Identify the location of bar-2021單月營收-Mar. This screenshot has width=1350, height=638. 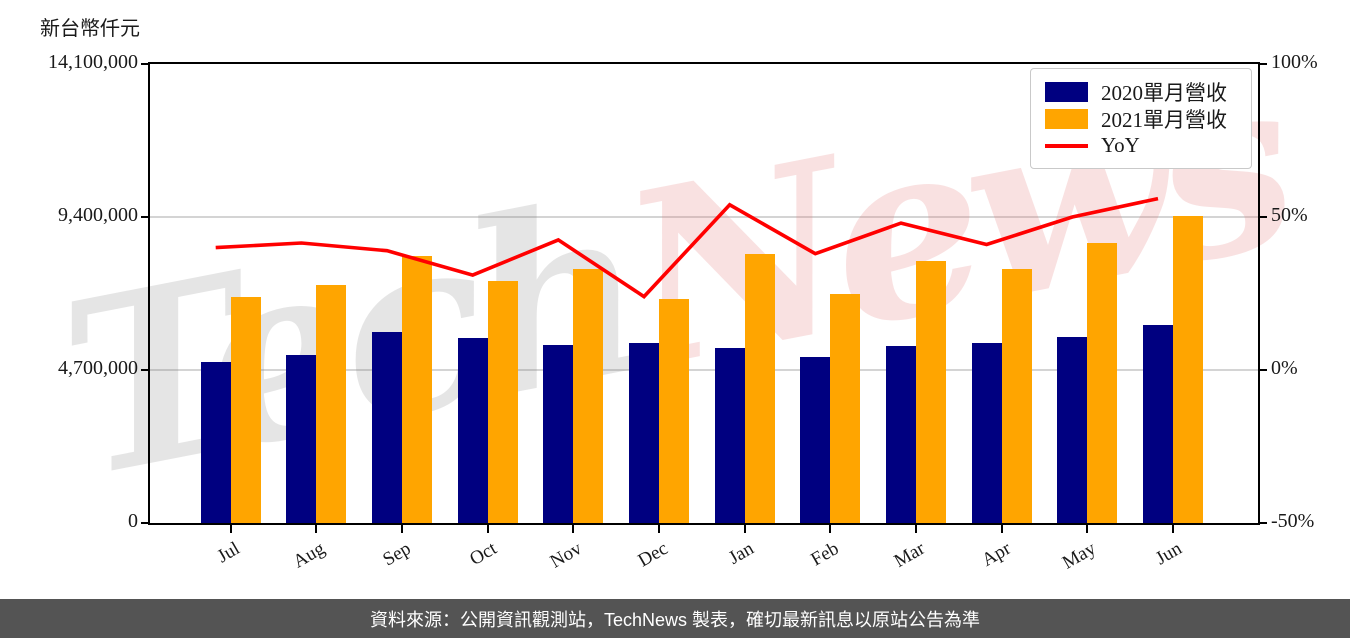
(930, 391).